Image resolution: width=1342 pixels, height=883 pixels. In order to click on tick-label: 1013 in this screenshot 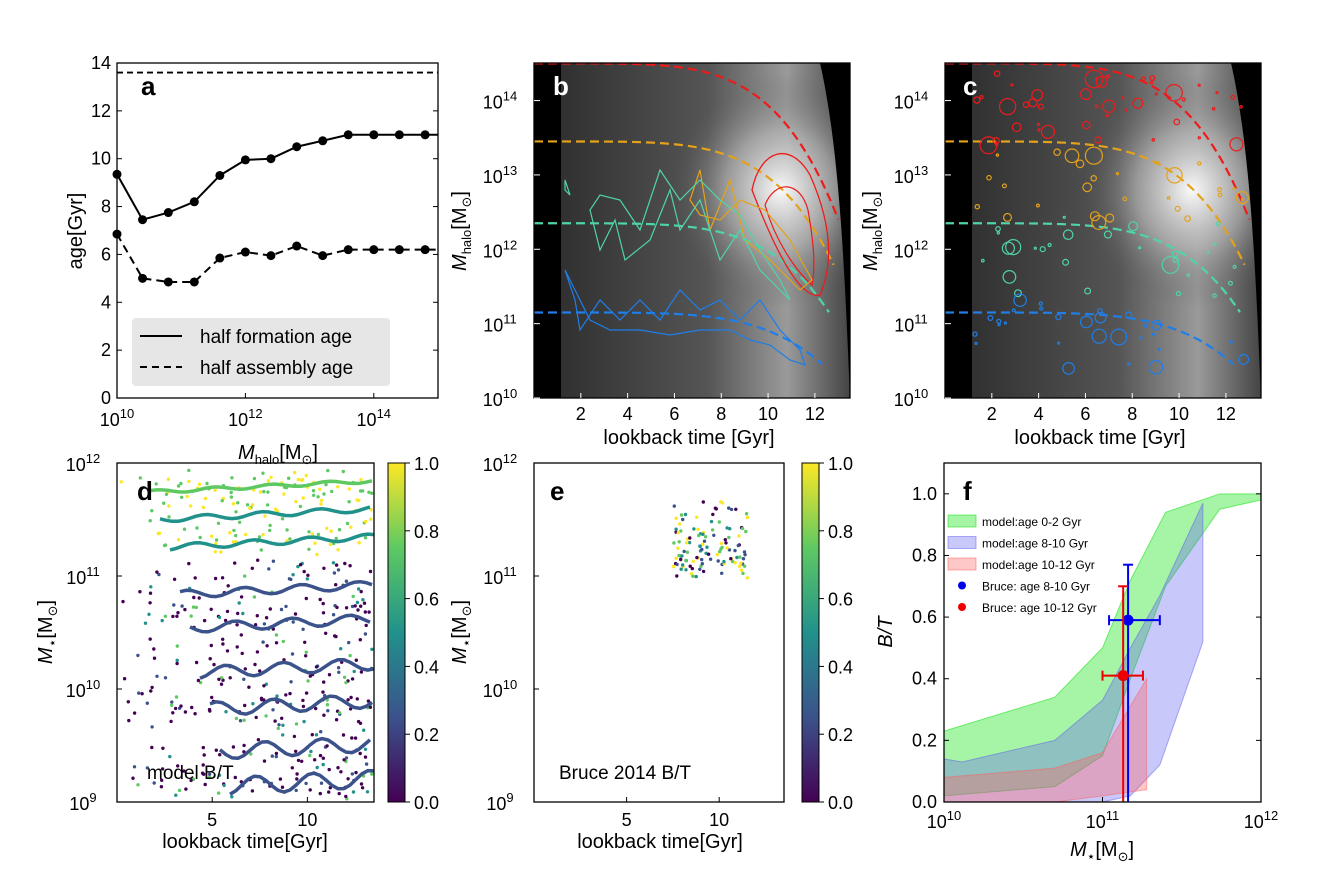, I will do `click(500, 175)`.